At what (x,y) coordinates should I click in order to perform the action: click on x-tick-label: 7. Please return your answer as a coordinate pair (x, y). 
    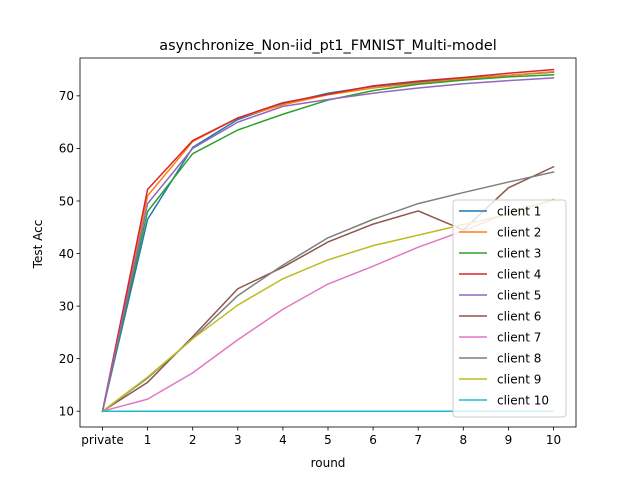
    Looking at the image, I should click on (418, 440).